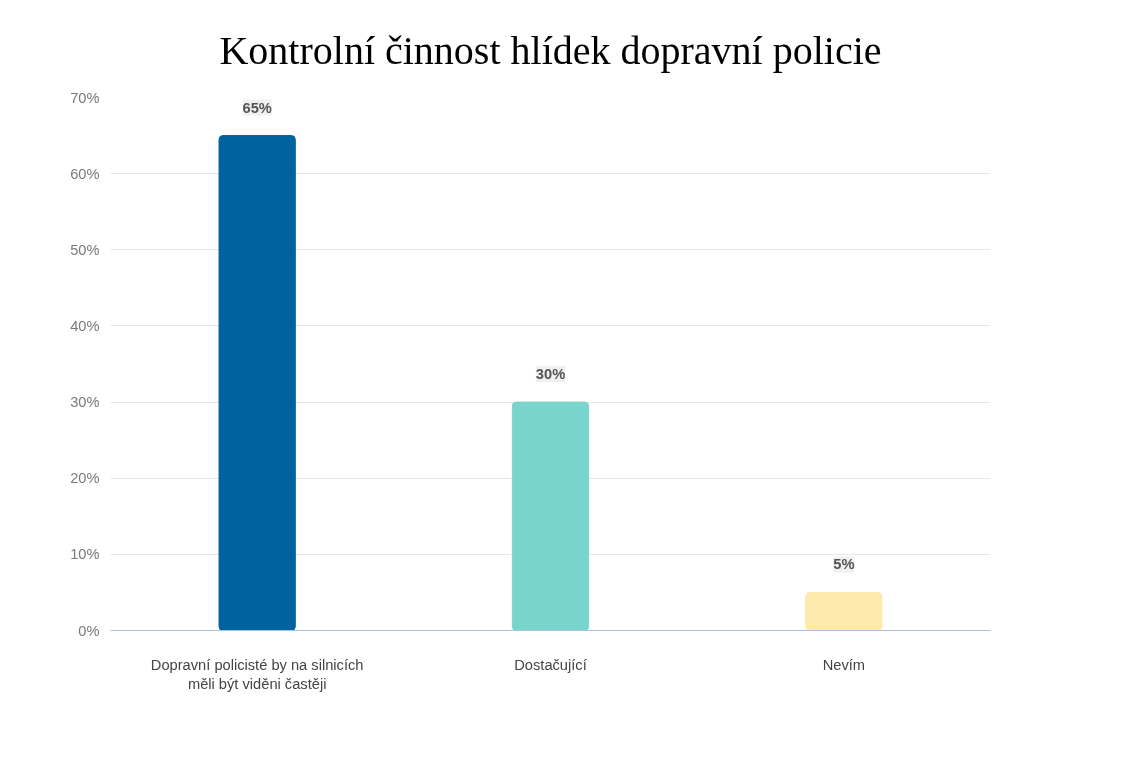  What do you see at coordinates (85, 173) in the screenshot?
I see `y-tick-label: 60%` at bounding box center [85, 173].